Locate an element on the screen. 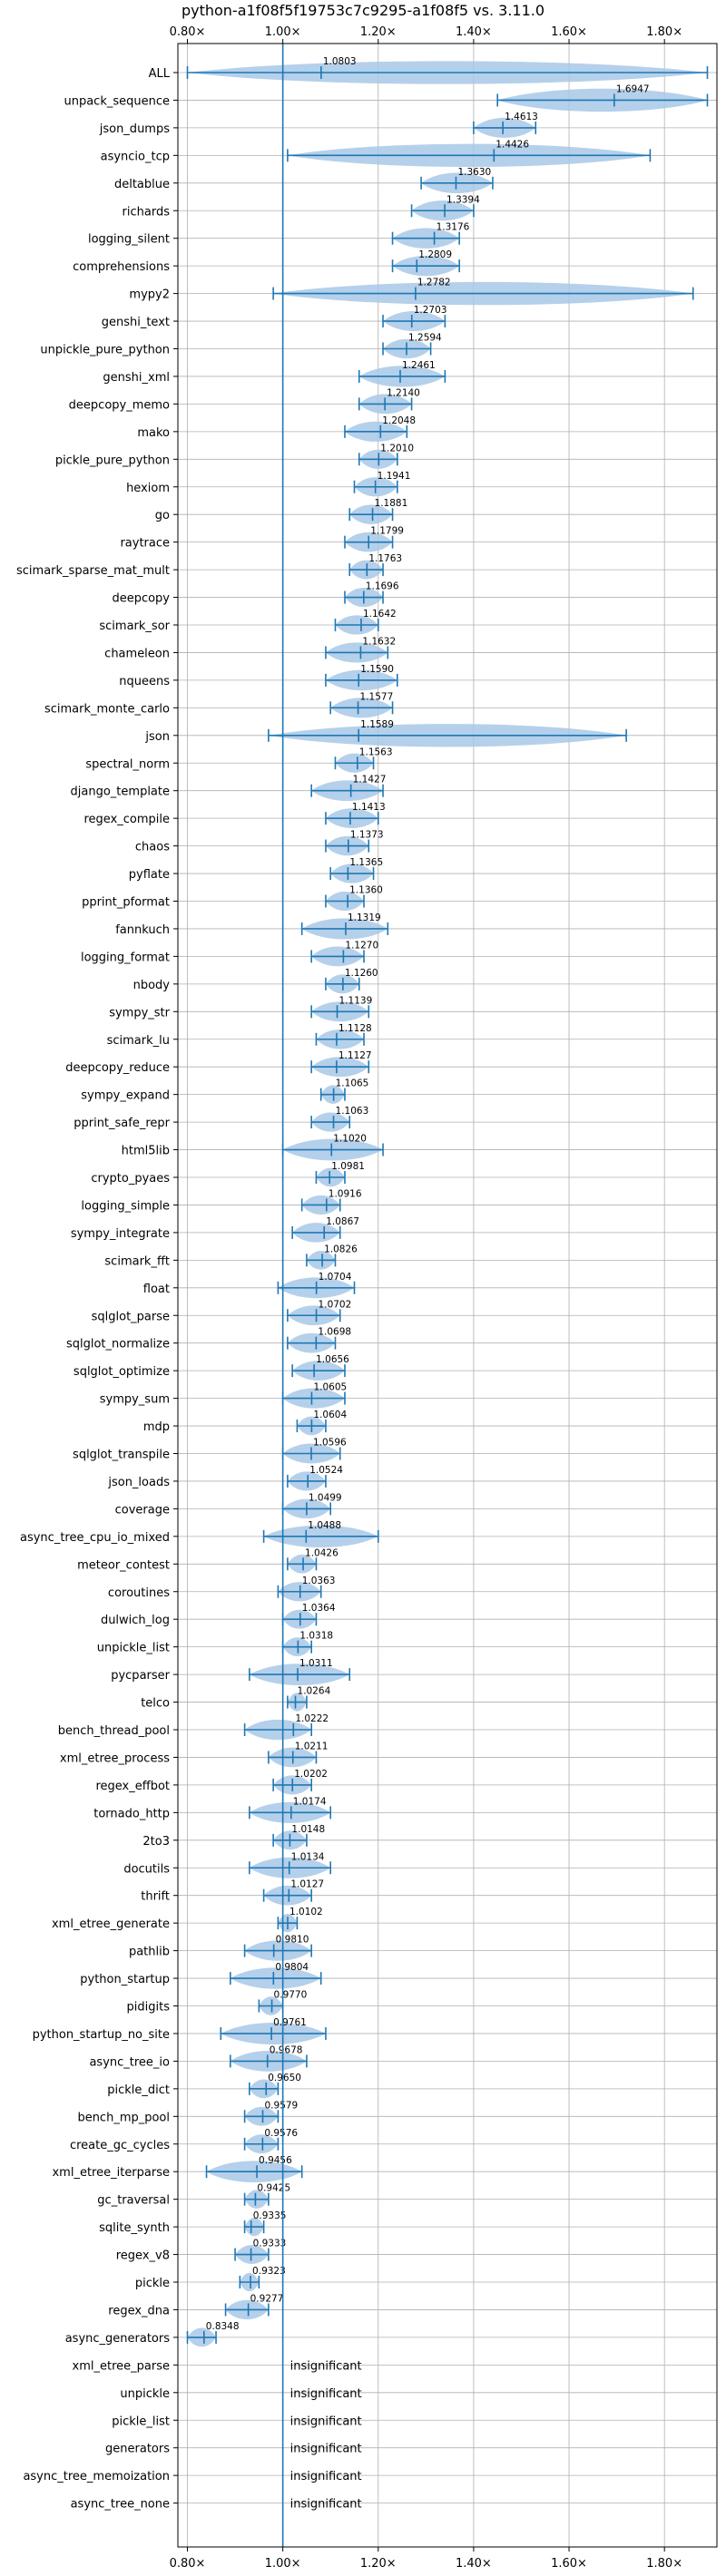  y-tick-label: json_loads is located at coordinates (138, 1482).